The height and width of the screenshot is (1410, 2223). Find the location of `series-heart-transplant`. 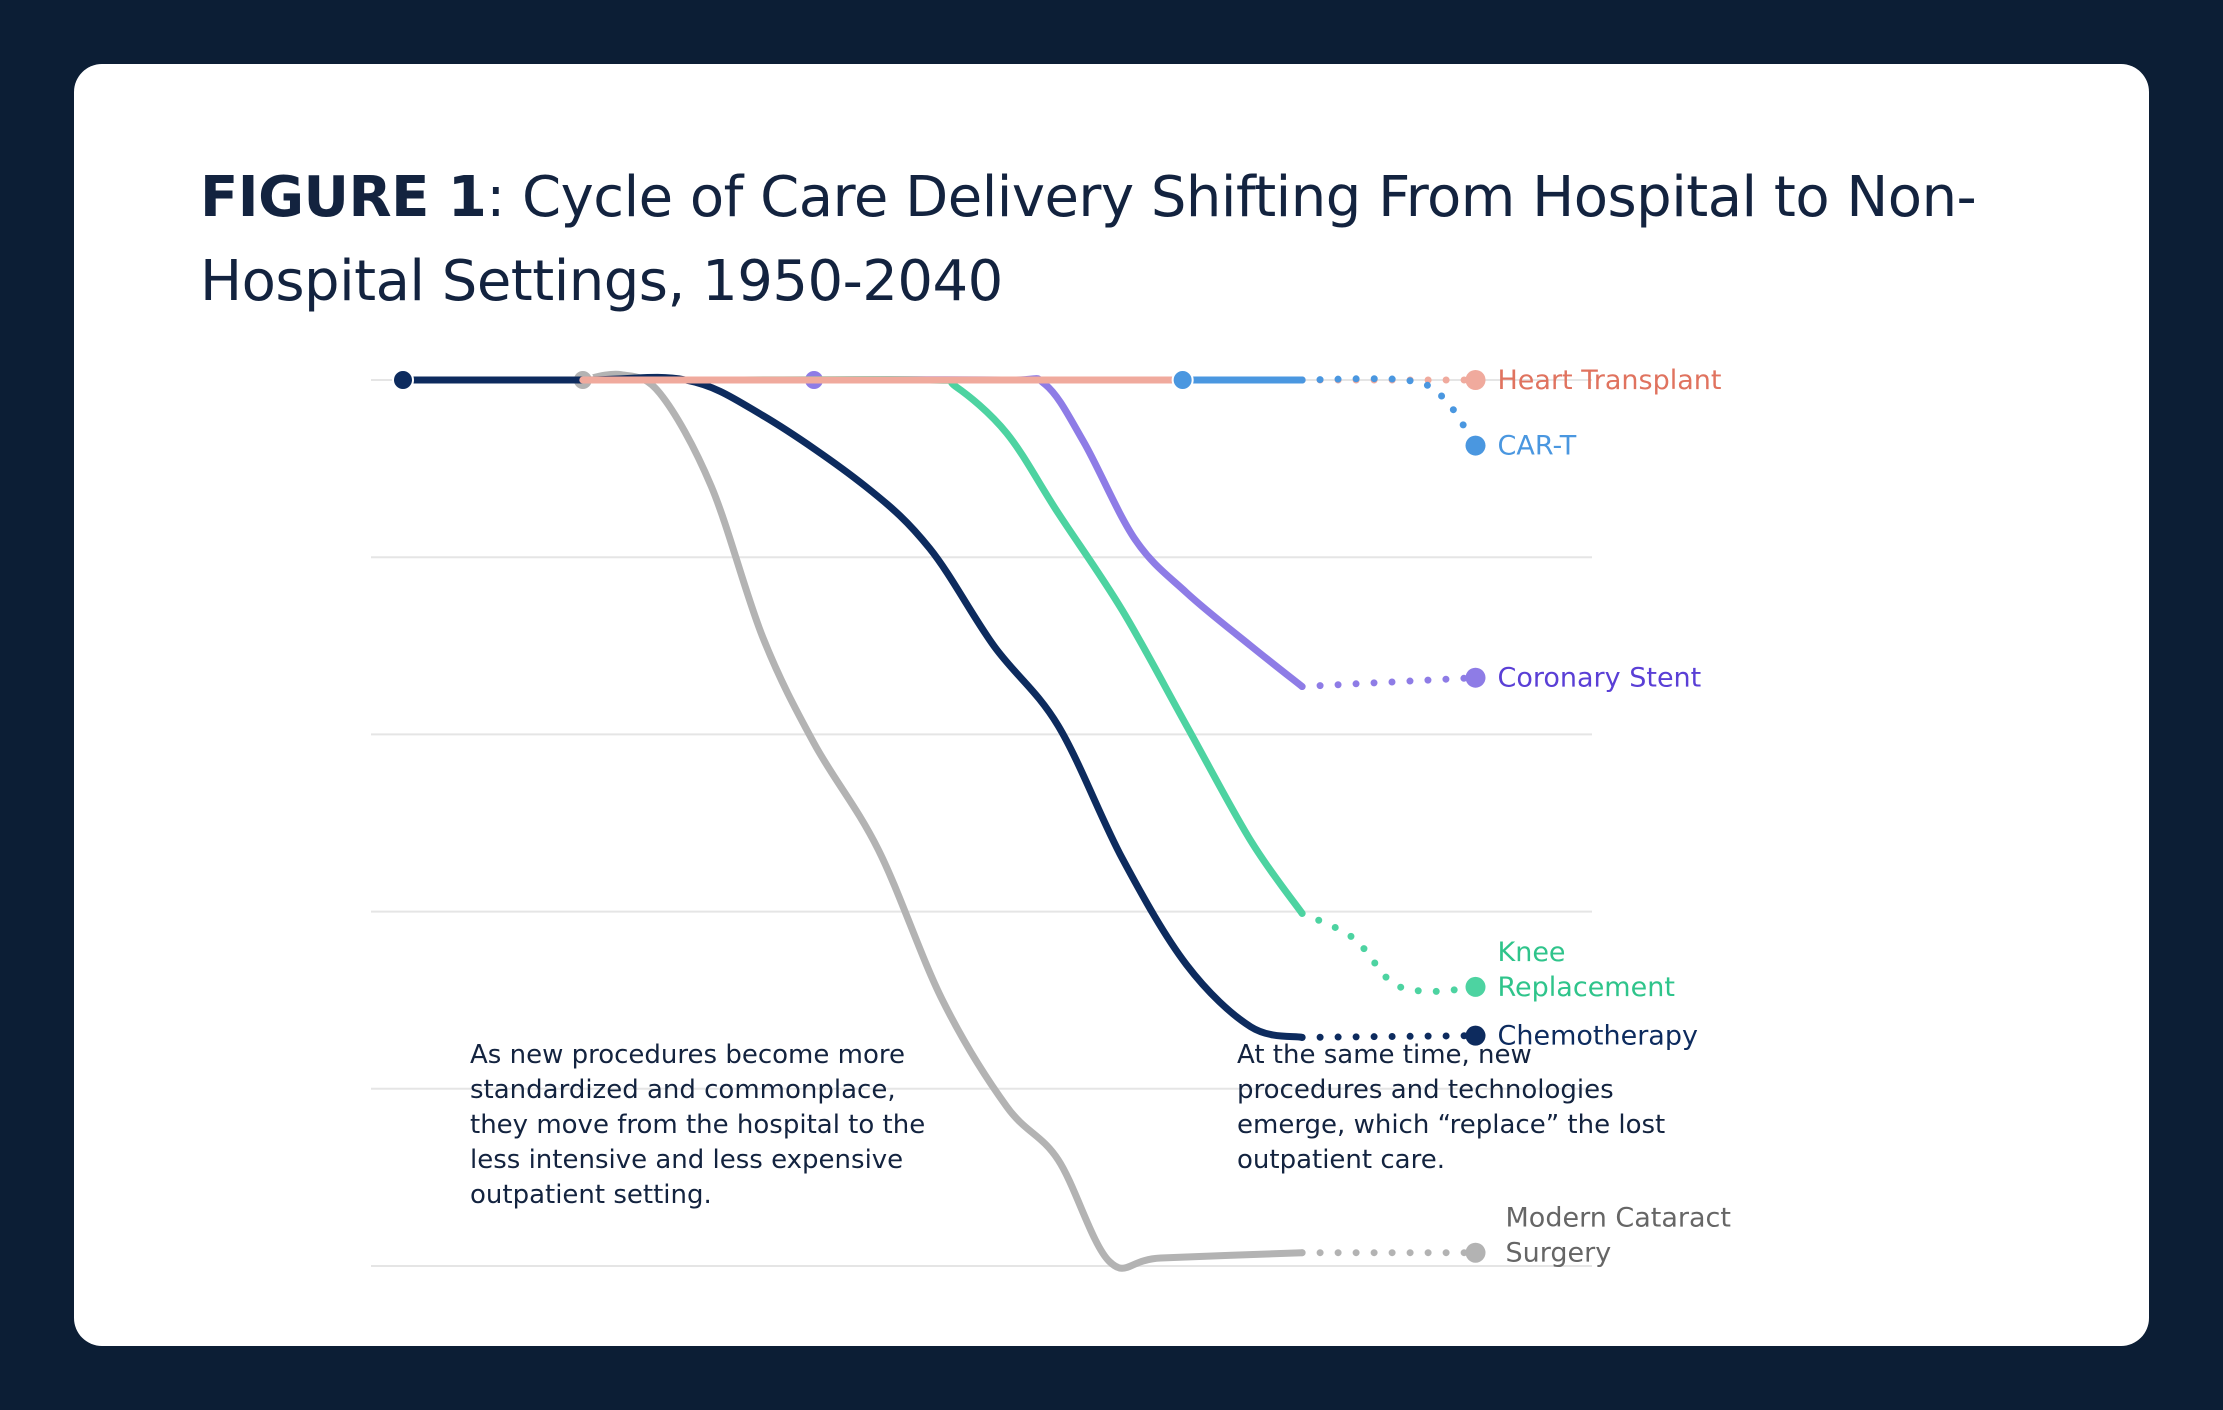

series-heart-transplant is located at coordinates (1032, 380).